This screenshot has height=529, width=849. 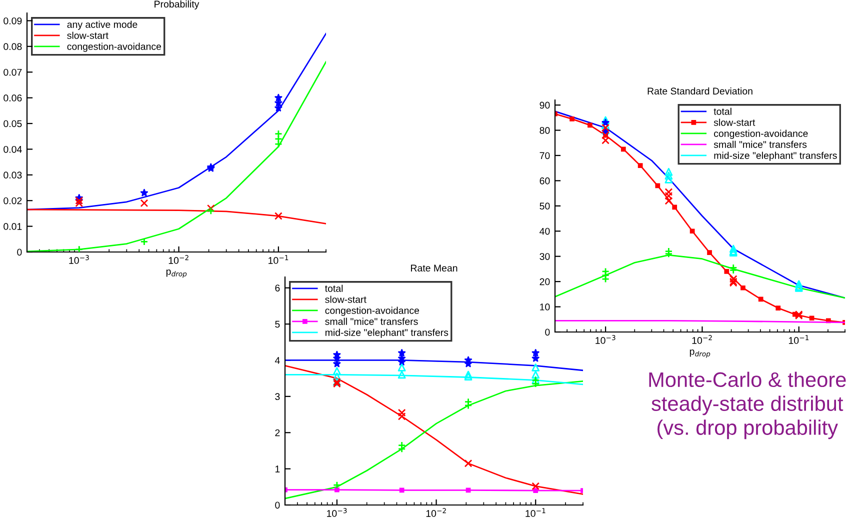 I want to click on y-tick-label: 0.01, so click(x=13, y=226).